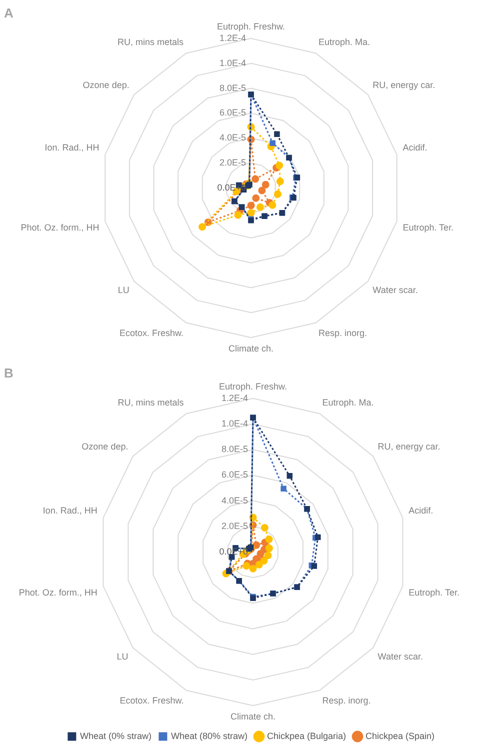 The width and height of the screenshot is (503, 755). I want to click on legend-label: Chickpea (Spain), so click(400, 735).